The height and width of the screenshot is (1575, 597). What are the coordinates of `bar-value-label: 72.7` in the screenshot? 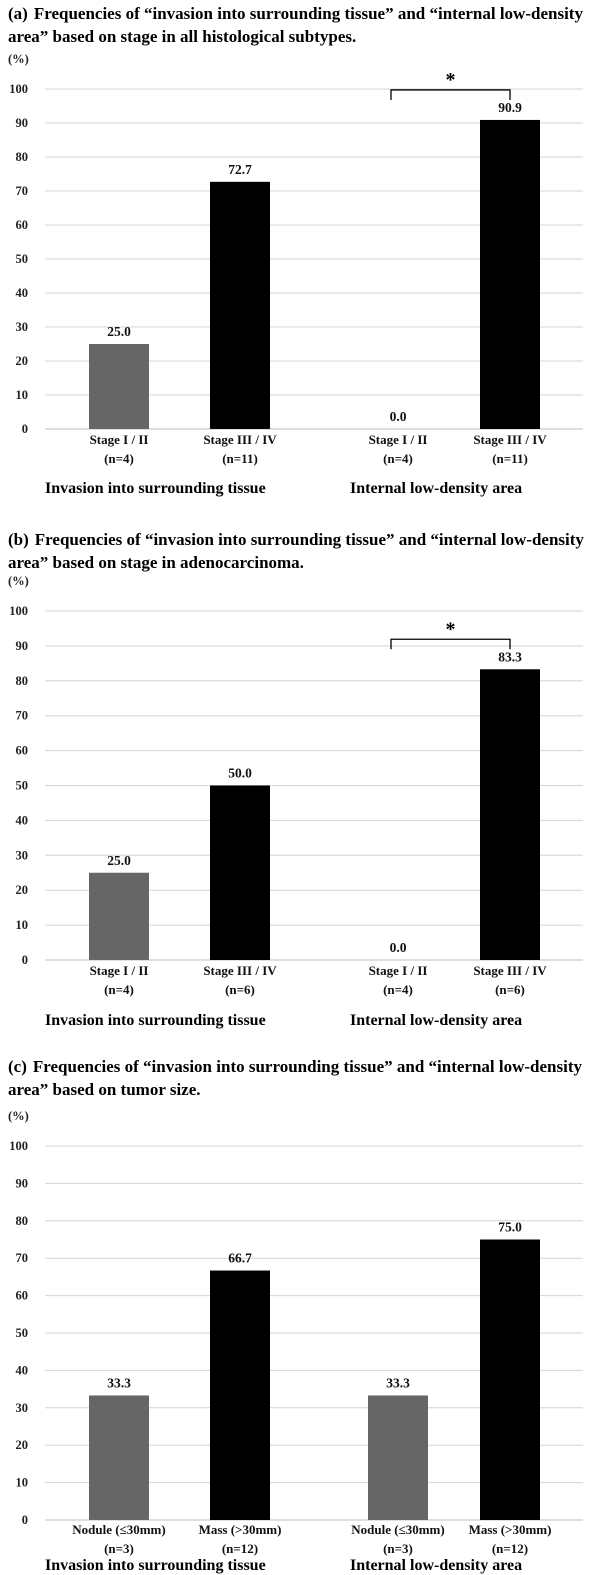 It's located at (240, 169).